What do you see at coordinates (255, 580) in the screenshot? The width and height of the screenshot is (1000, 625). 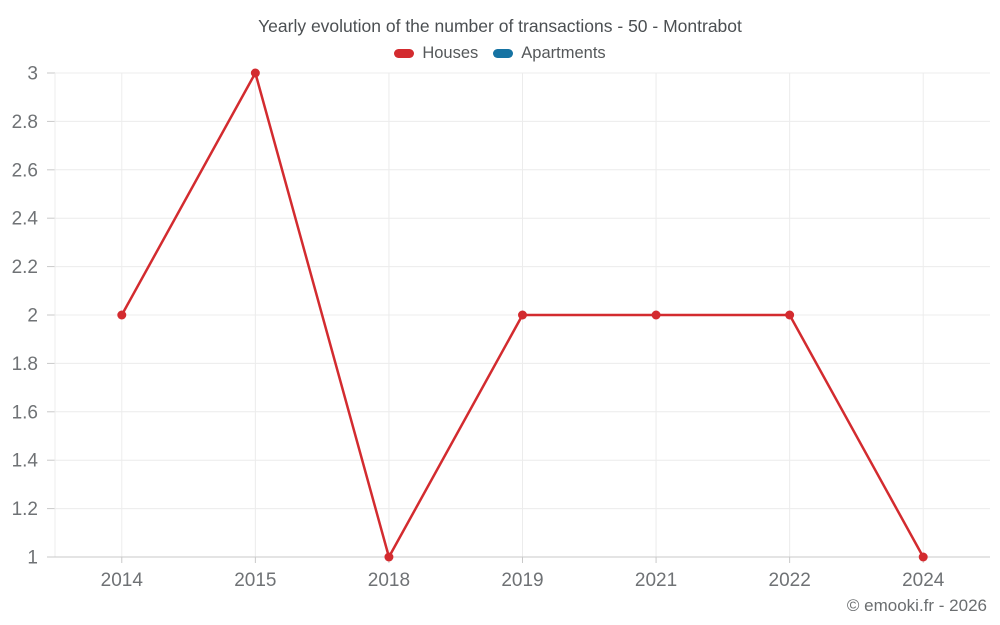 I see `svg-text: 2015` at bounding box center [255, 580].